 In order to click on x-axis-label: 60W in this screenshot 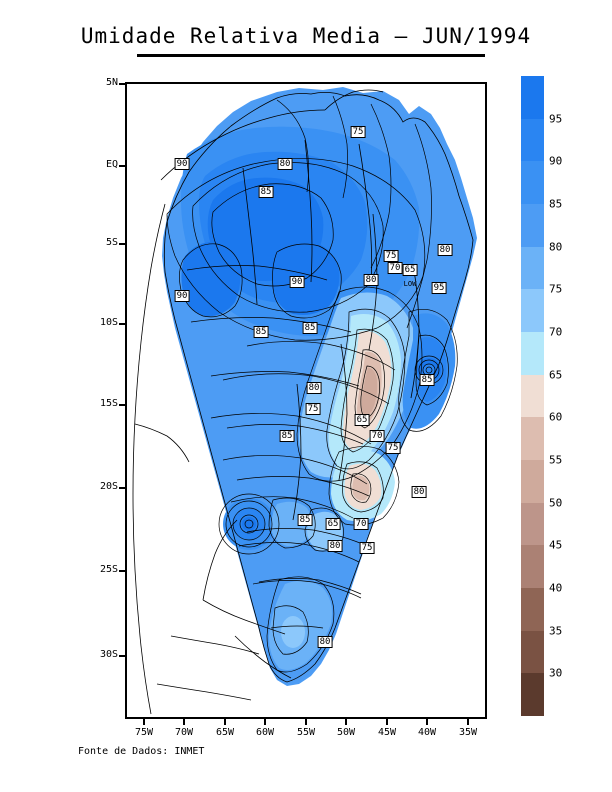, I will do `click(265, 732)`.